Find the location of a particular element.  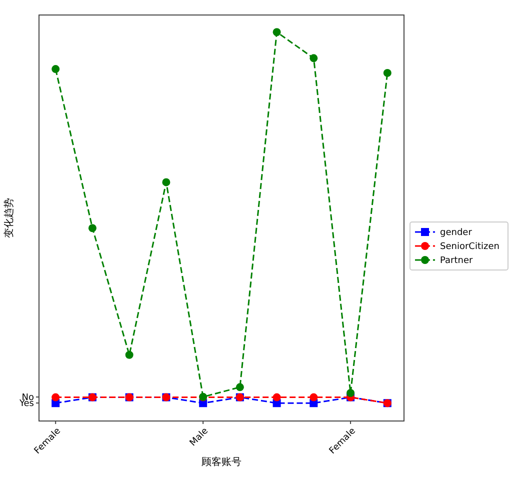

y-axis-title: 变化趋势 is located at coordinates (9, 218).